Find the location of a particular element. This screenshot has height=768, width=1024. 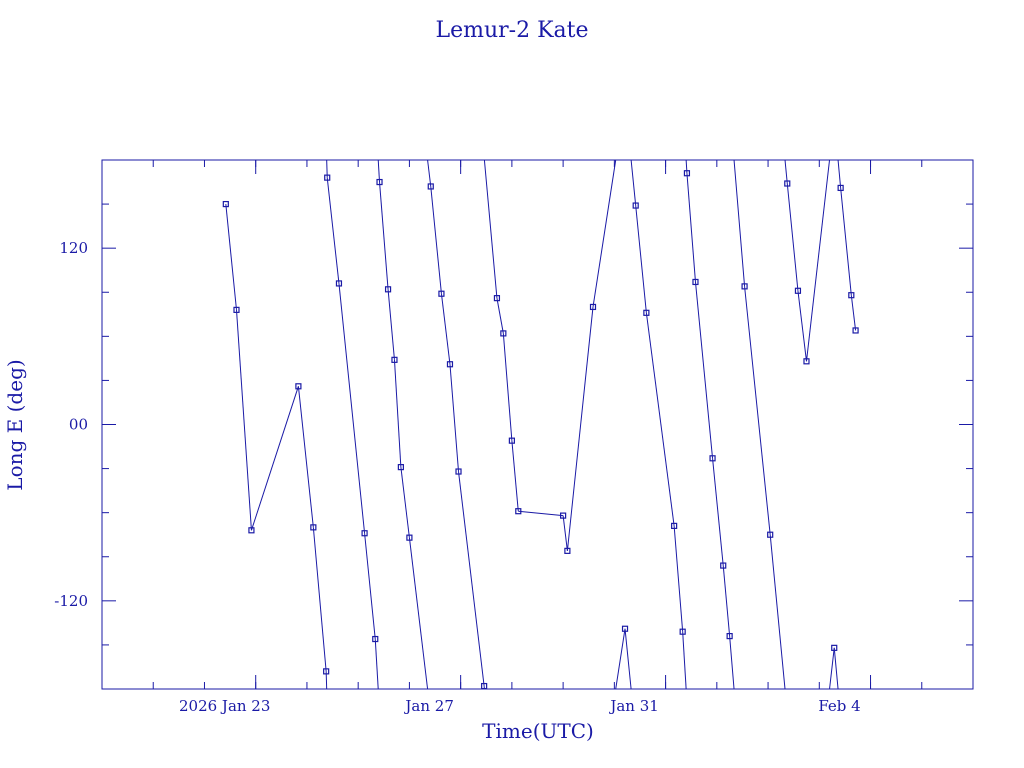

x-tick-label: Feb 4 is located at coordinates (839, 706).